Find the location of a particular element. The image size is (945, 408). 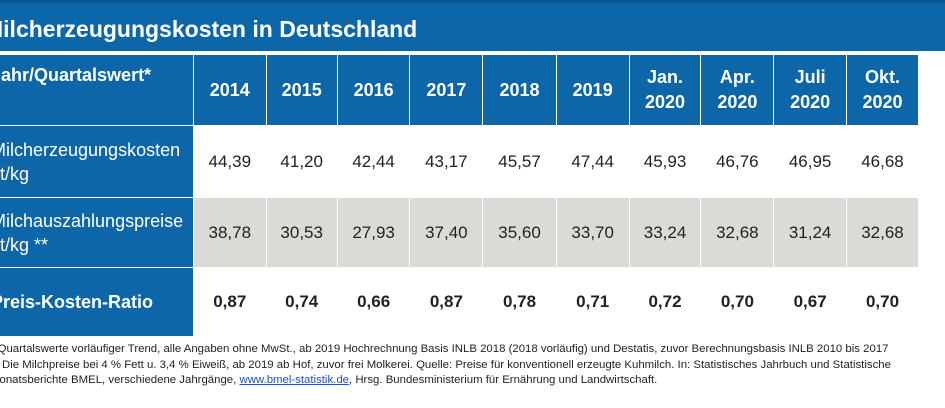

table-cell: 42,44 is located at coordinates (373, 161).